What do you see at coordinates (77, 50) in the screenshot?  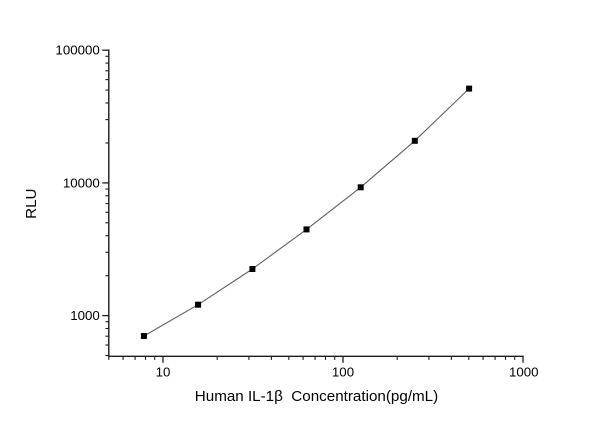 I see `svg-text: 100000` at bounding box center [77, 50].